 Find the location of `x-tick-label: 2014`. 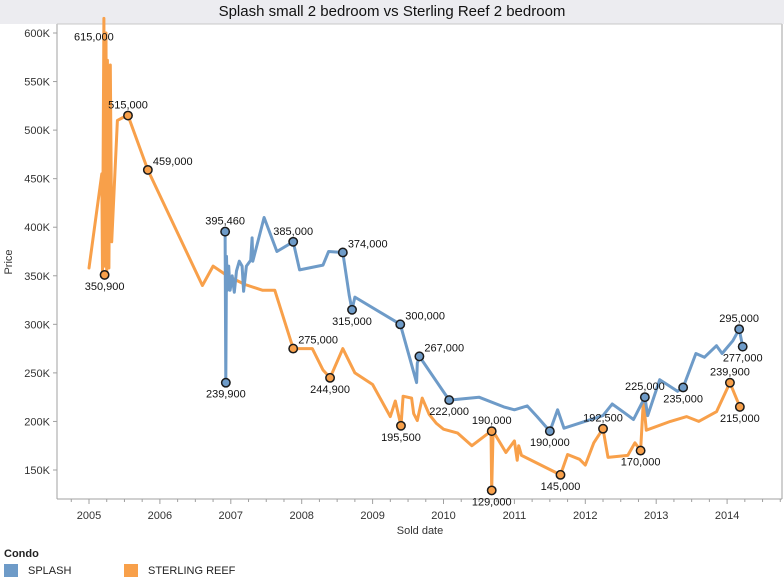

x-tick-label: 2014 is located at coordinates (727, 516).